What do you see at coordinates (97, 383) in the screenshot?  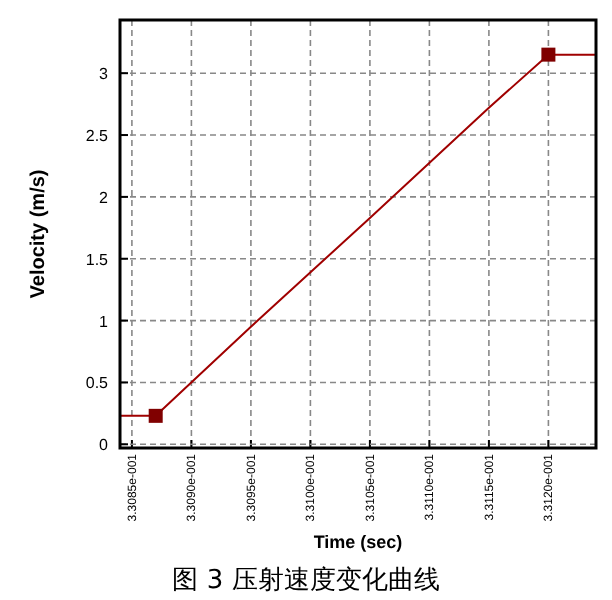 I see `y-tick-label: 0.5` at bounding box center [97, 383].